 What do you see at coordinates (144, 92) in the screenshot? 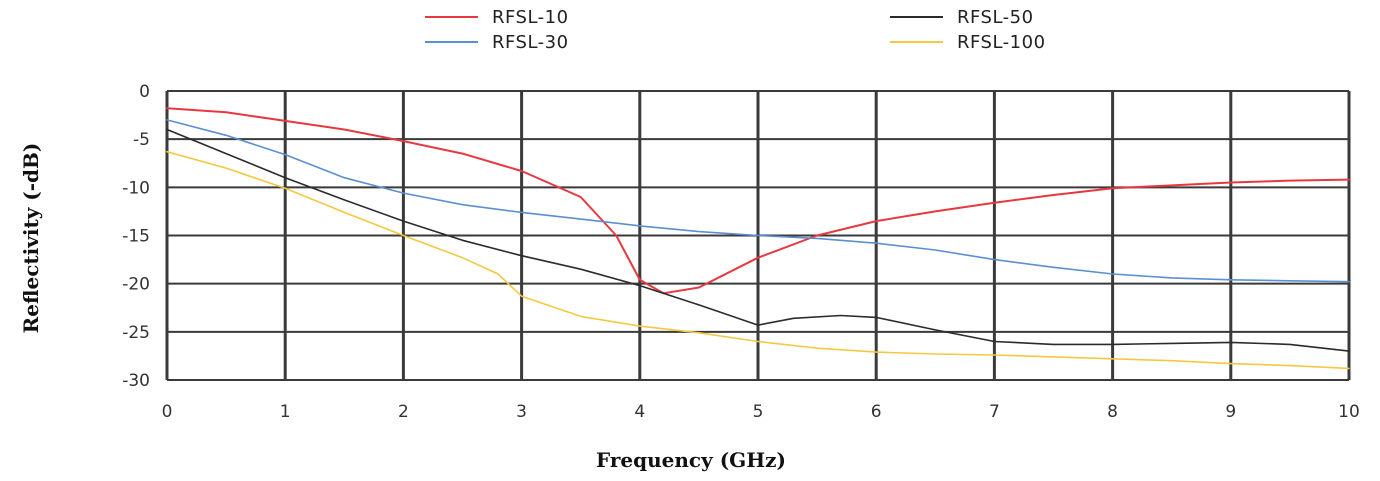
I see `y-tick-label: 0` at bounding box center [144, 92].